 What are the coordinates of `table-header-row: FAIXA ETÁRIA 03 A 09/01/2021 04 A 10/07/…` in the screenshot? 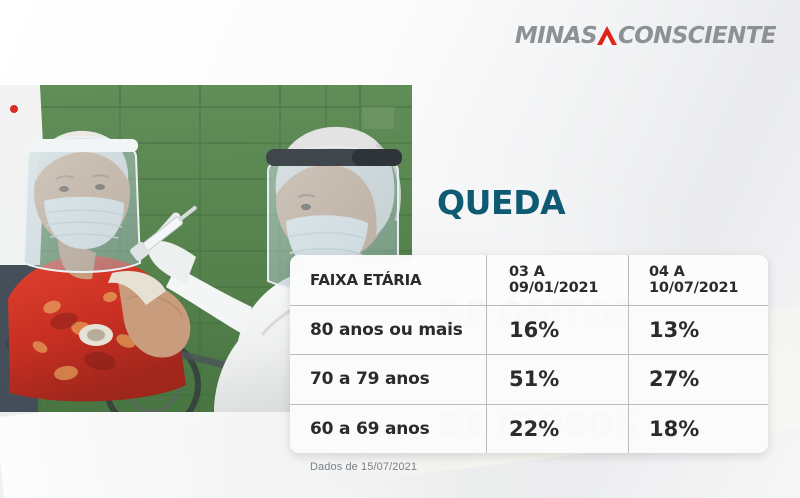 It's located at (529, 280).